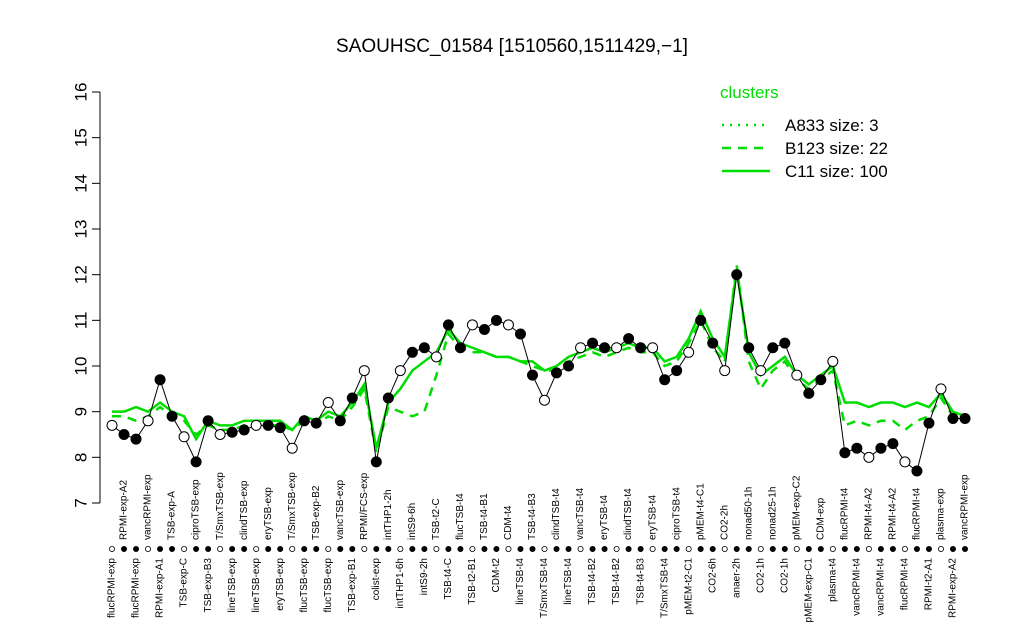  Describe the element at coordinates (208, 585) in the screenshot. I see `x-tick-label: TSB-exp-B3` at that location.